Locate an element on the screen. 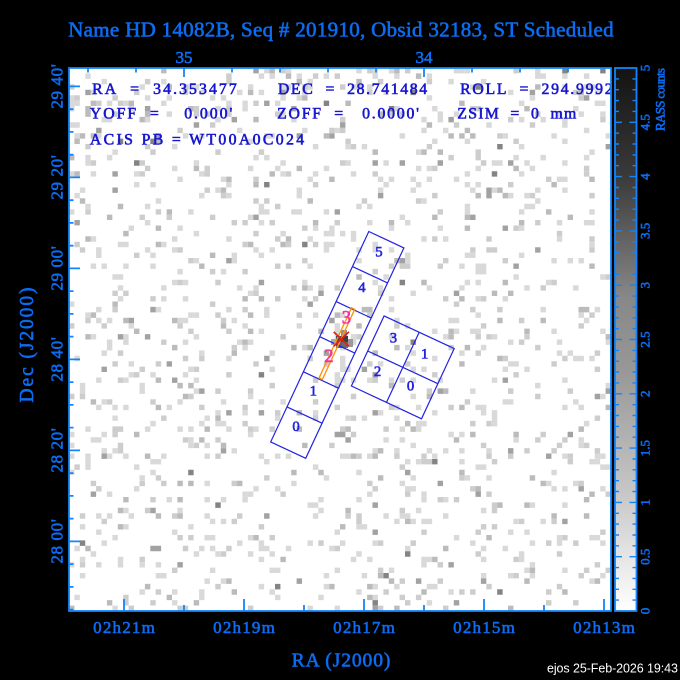 The image size is (680, 680). svg-text: 1.5 is located at coordinates (645, 448).